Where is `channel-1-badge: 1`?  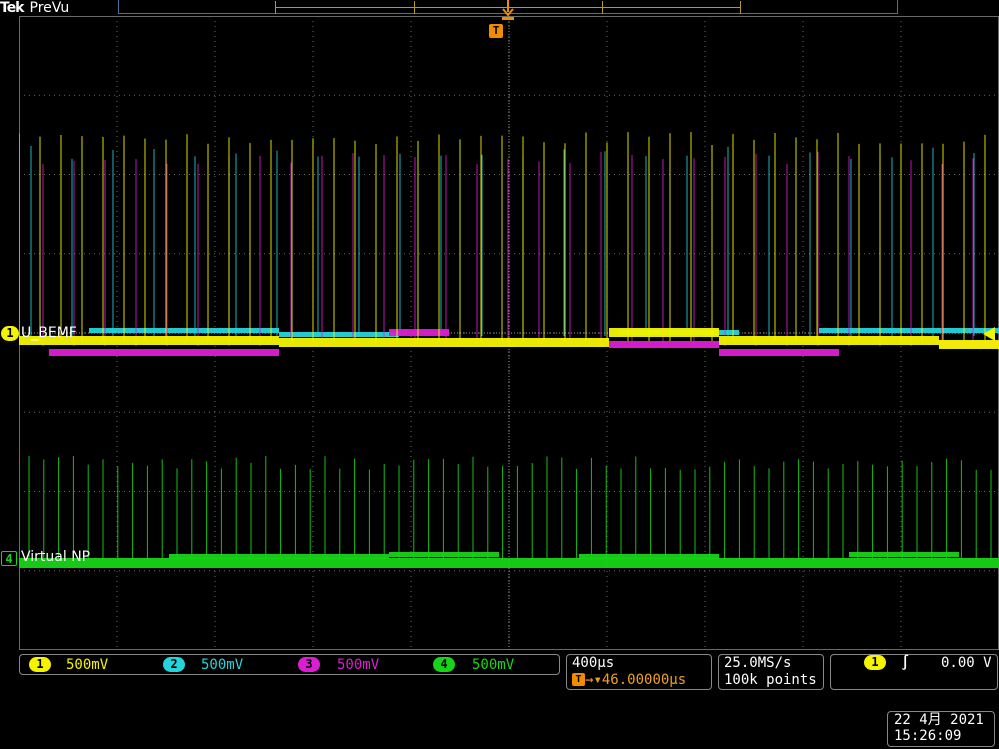
channel-1-badge: 1 is located at coordinates (40, 664).